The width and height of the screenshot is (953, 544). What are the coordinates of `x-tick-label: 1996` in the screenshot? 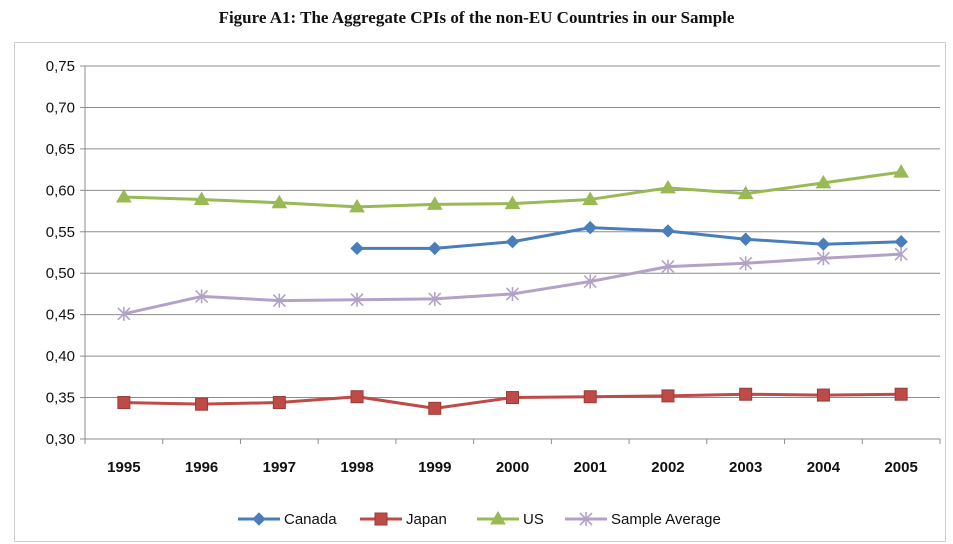 It's located at (201, 467).